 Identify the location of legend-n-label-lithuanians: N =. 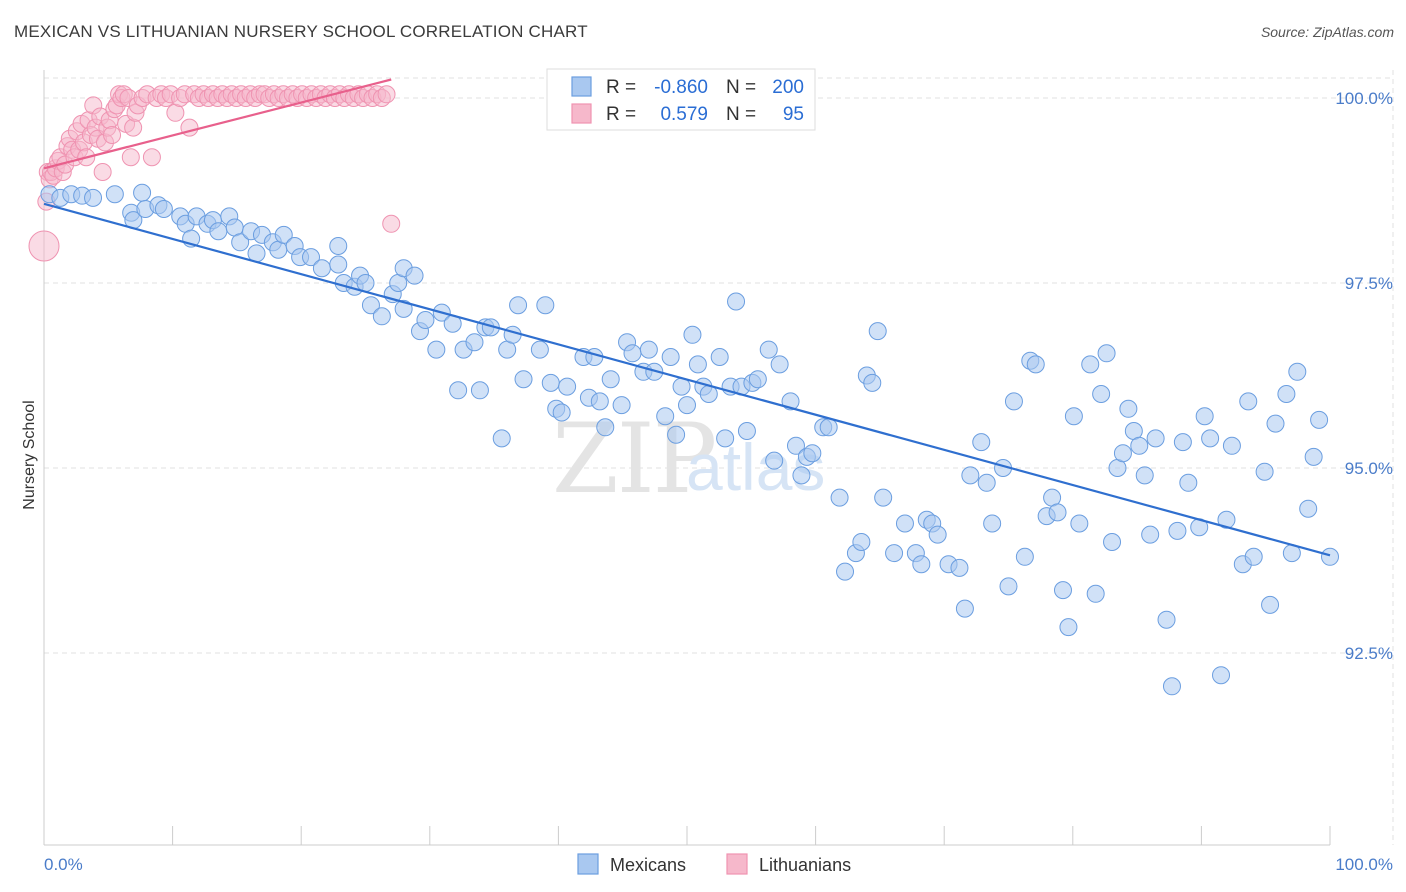
(741, 114).